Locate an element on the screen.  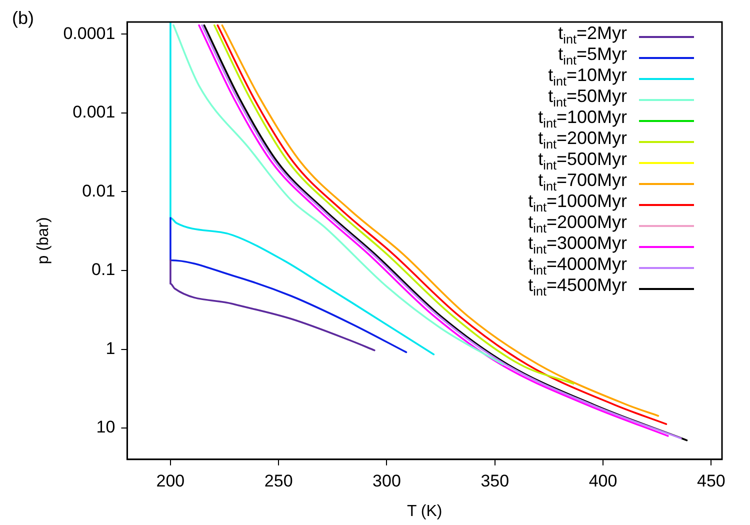
y-tick-label: 0.0001 is located at coordinates (89, 33).